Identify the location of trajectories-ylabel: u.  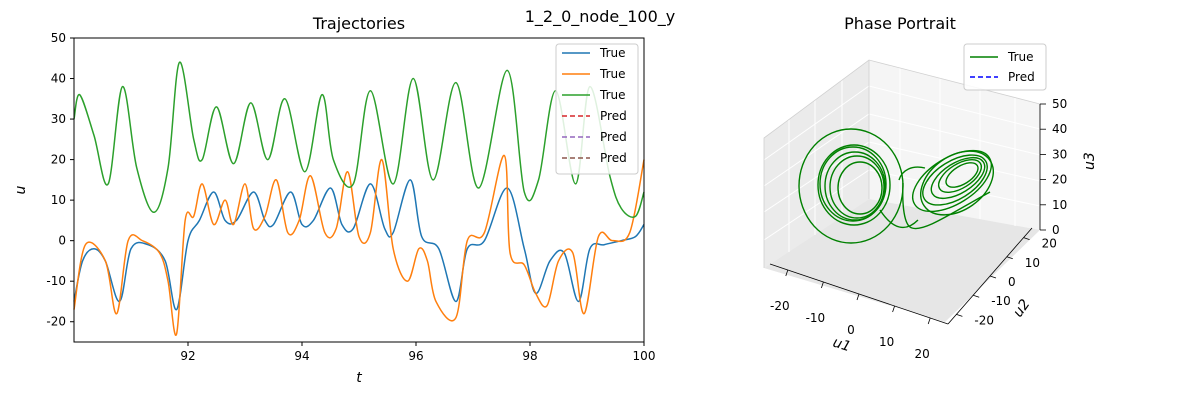
(21, 189).